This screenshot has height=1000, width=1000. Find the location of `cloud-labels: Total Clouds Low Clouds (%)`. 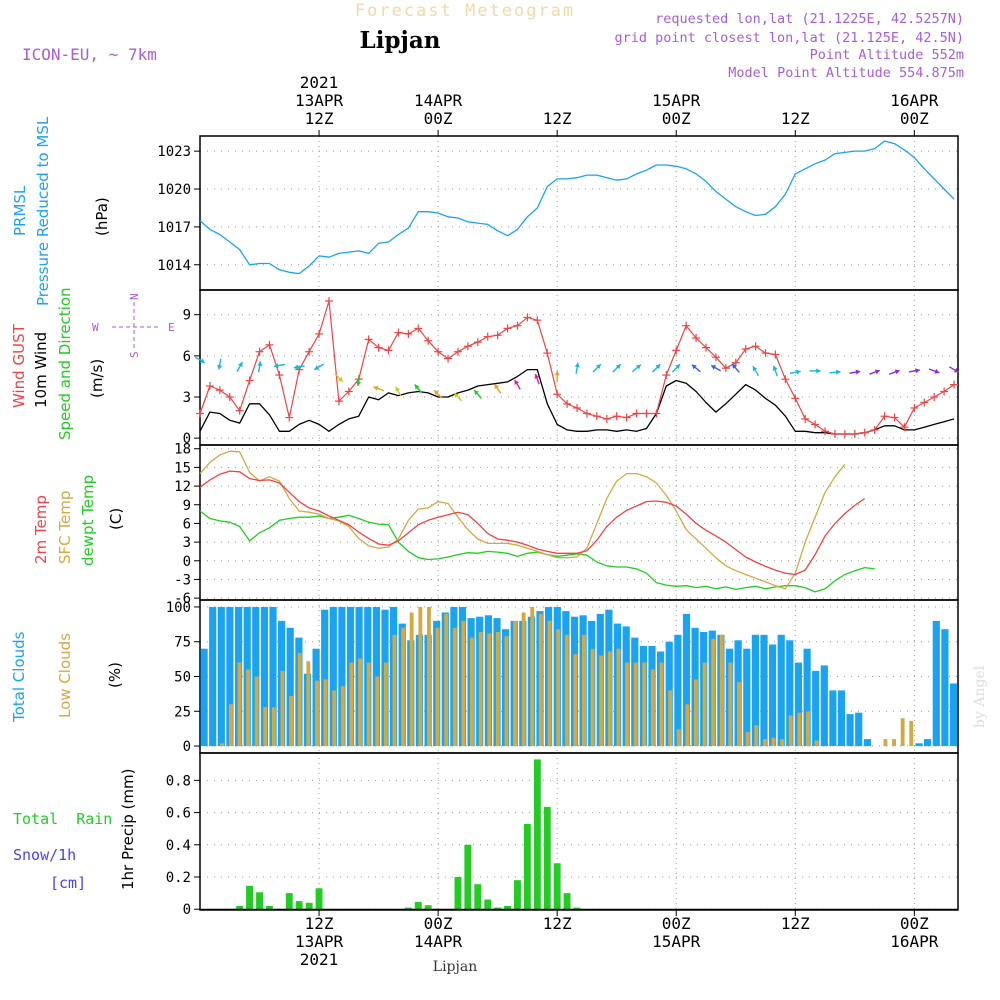

cloud-labels: Total Clouds Low Clouds (%) is located at coordinates (67, 677).